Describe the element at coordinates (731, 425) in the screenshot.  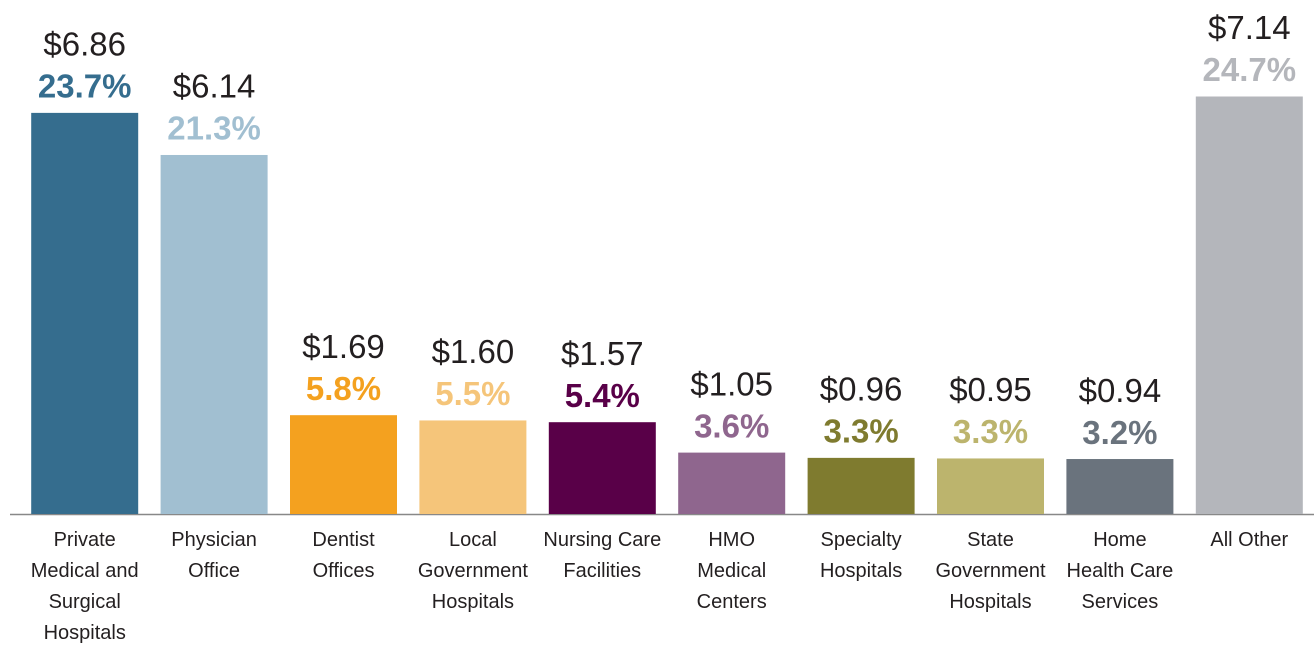
I see `percent-label: 3.6%` at that location.